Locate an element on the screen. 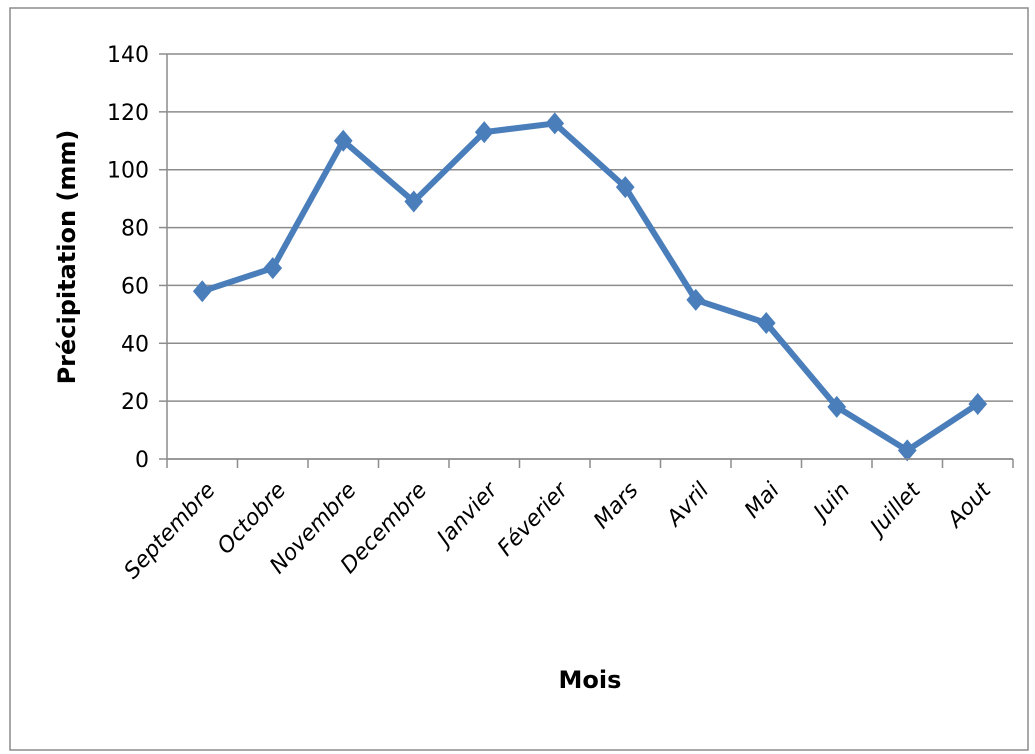 Image resolution: width=1035 pixels, height=754 pixels. y-tick-label: 140 is located at coordinates (128, 55).